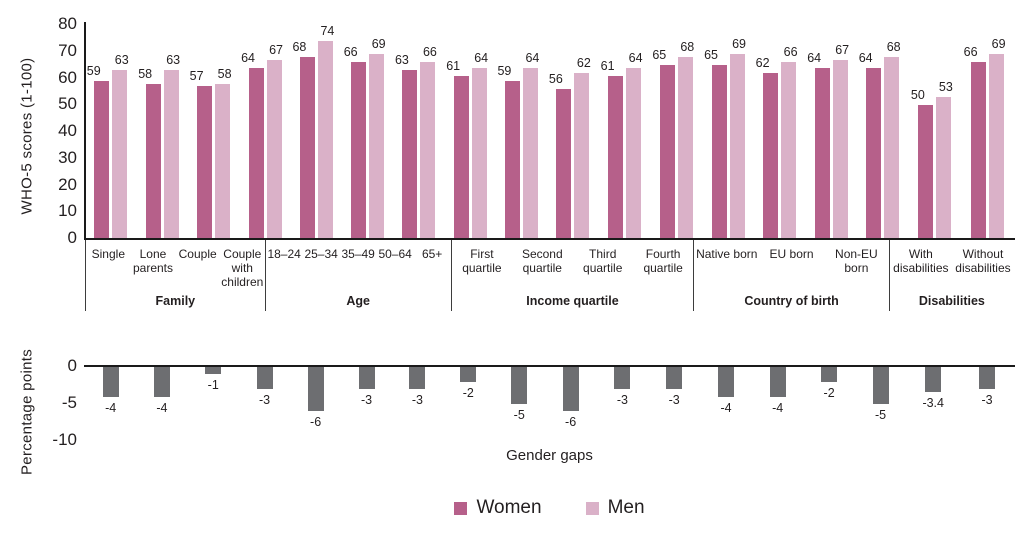 Image resolution: width=1035 pixels, height=541 pixels. Describe the element at coordinates (284, 254) in the screenshot. I see `category-label: 18–24` at that location.